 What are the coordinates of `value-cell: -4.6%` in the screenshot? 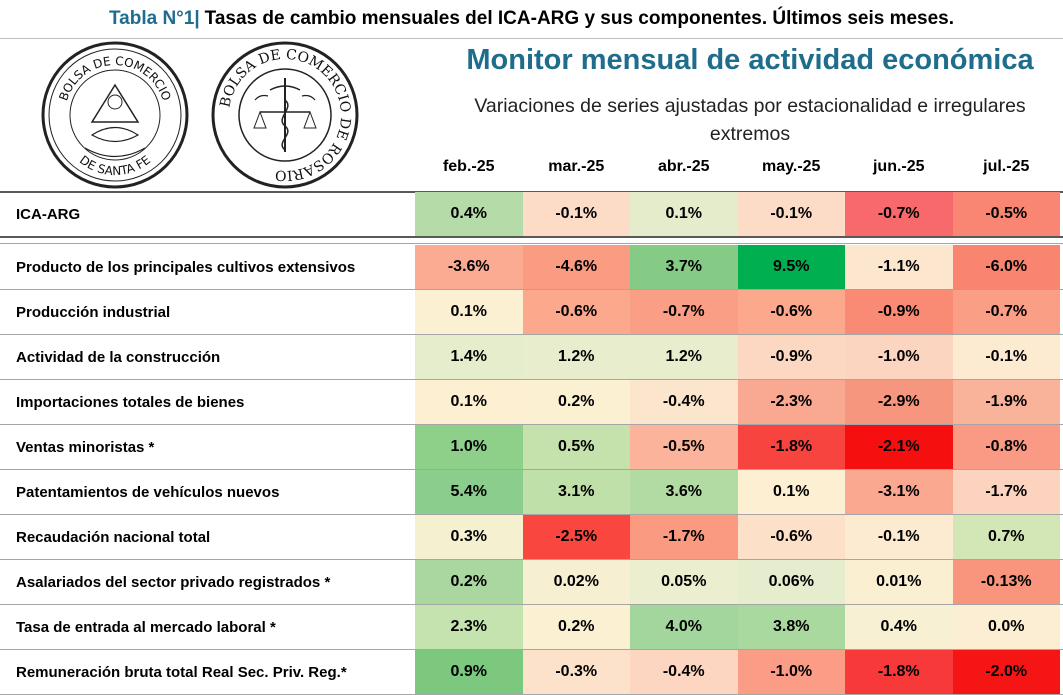 It's located at (576, 267).